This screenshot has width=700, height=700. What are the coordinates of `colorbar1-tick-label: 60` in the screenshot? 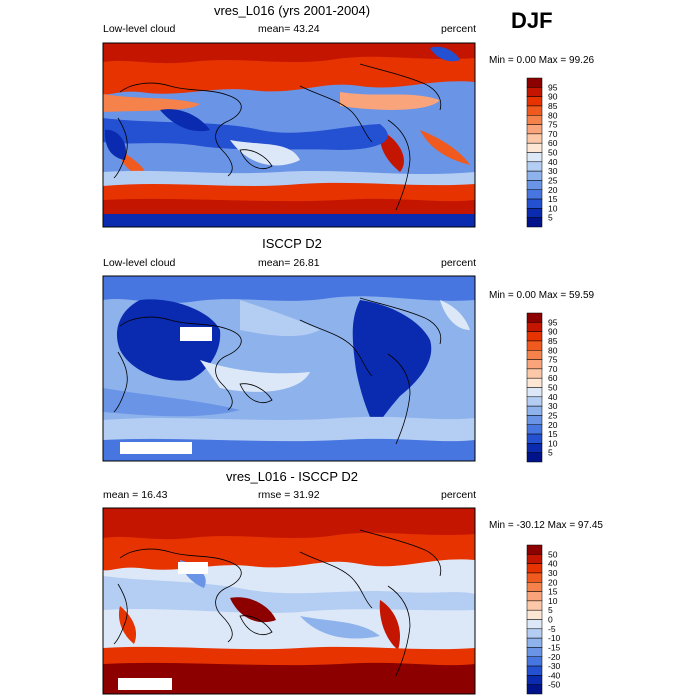 It's located at (553, 143).